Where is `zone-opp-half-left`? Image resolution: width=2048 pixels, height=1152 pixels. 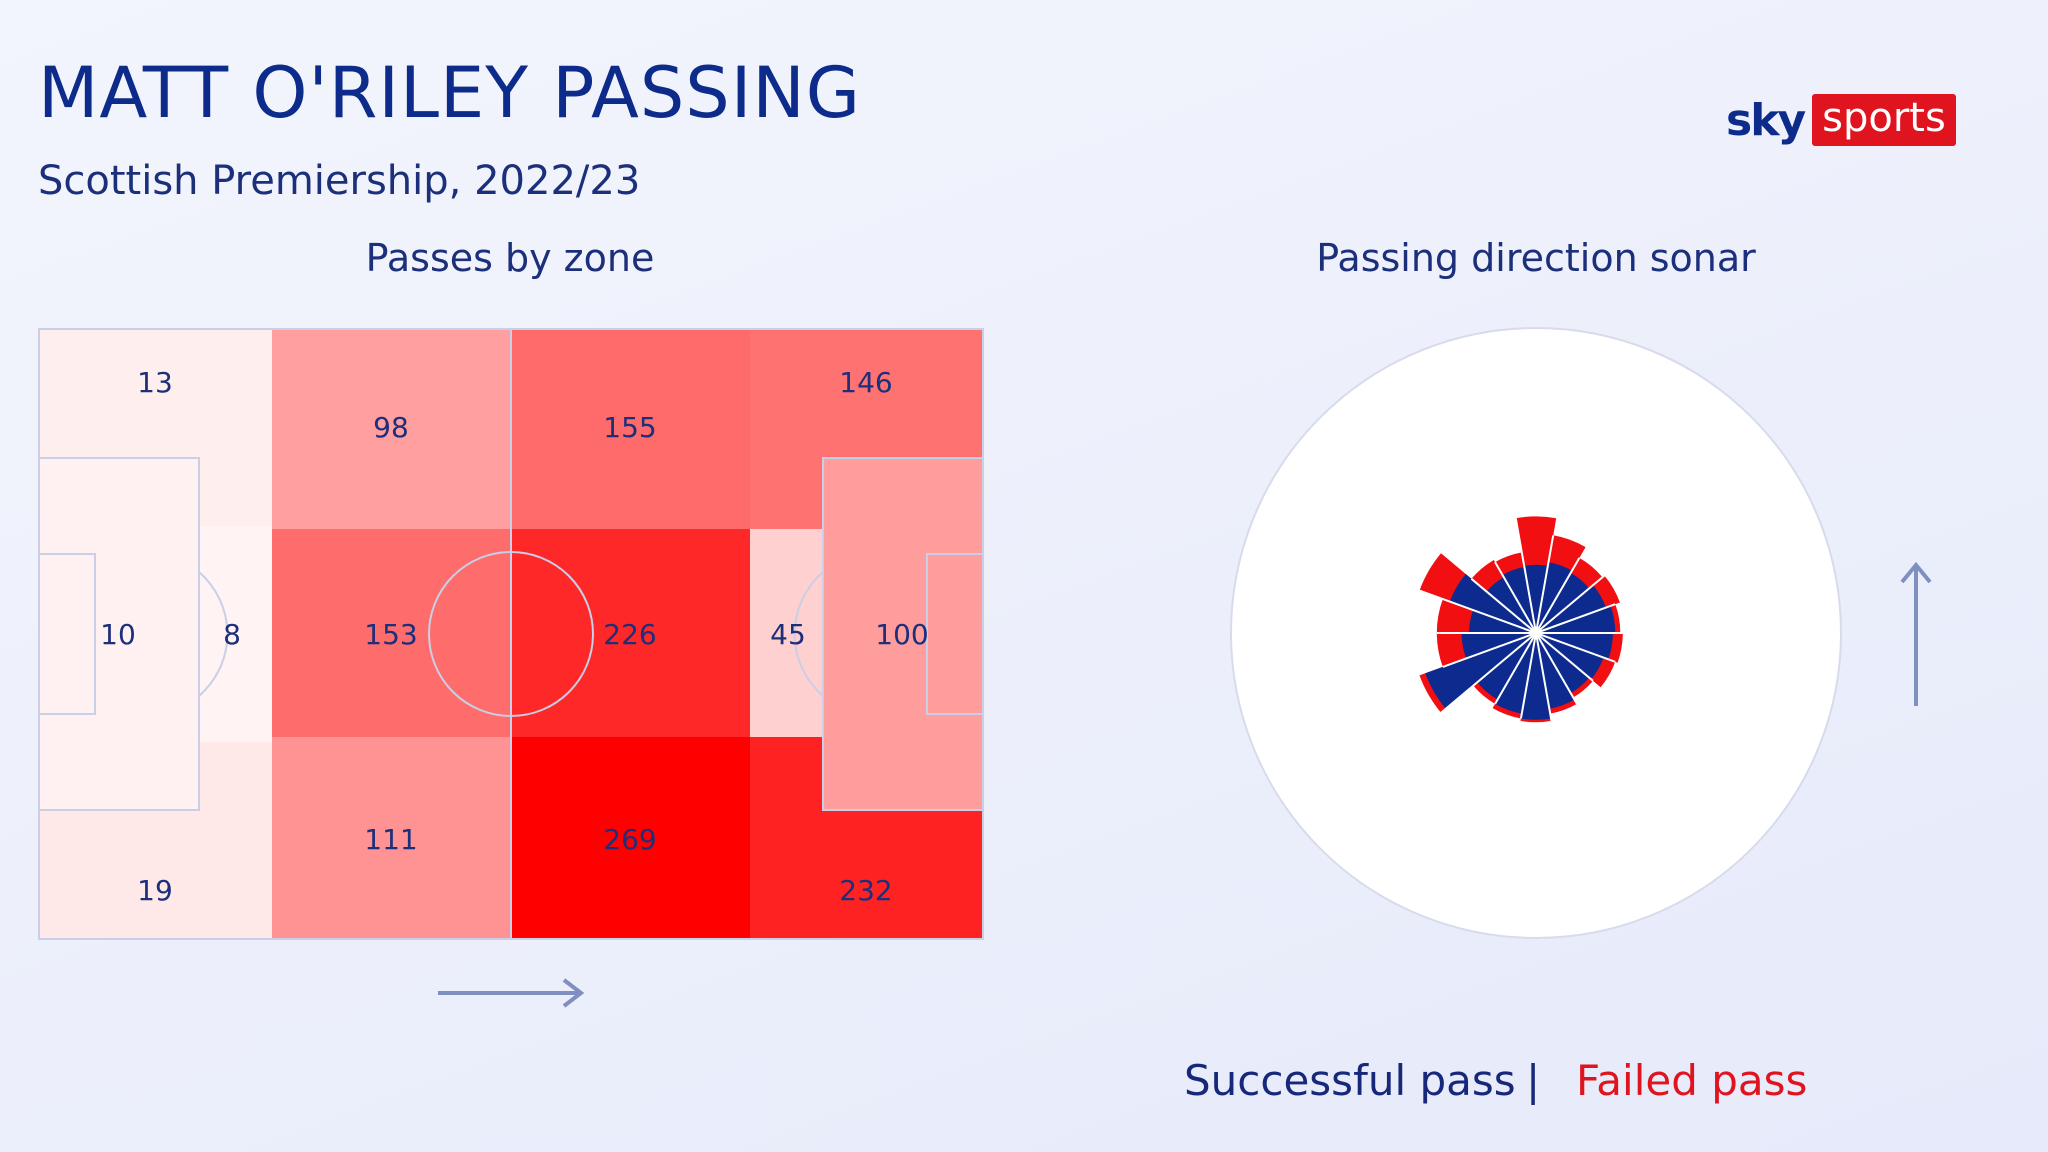 zone-opp-half-left is located at coordinates (630, 429).